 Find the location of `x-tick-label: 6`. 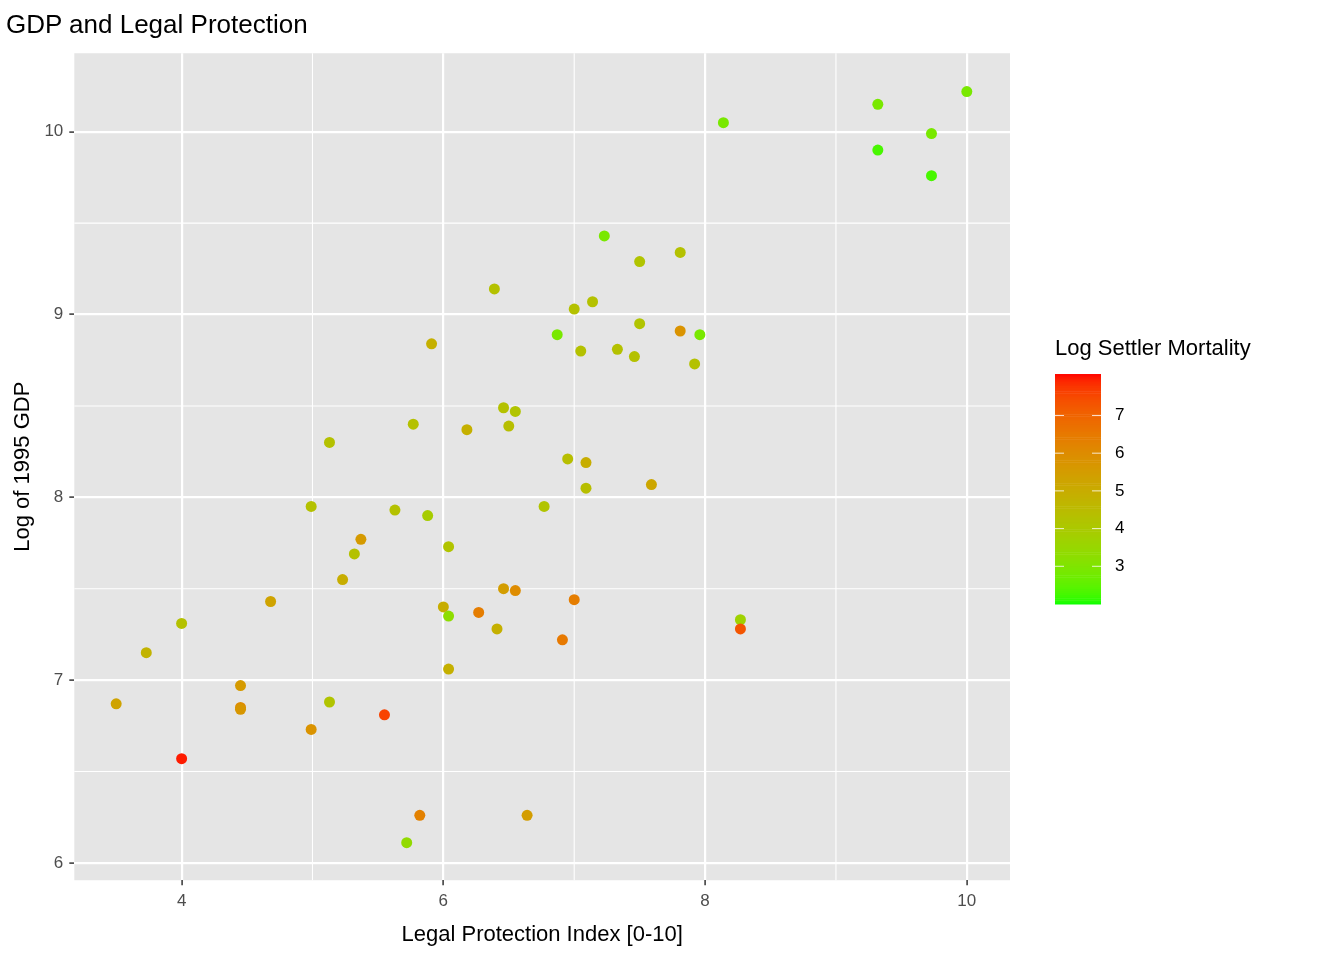

x-tick-label: 6 is located at coordinates (443, 901).